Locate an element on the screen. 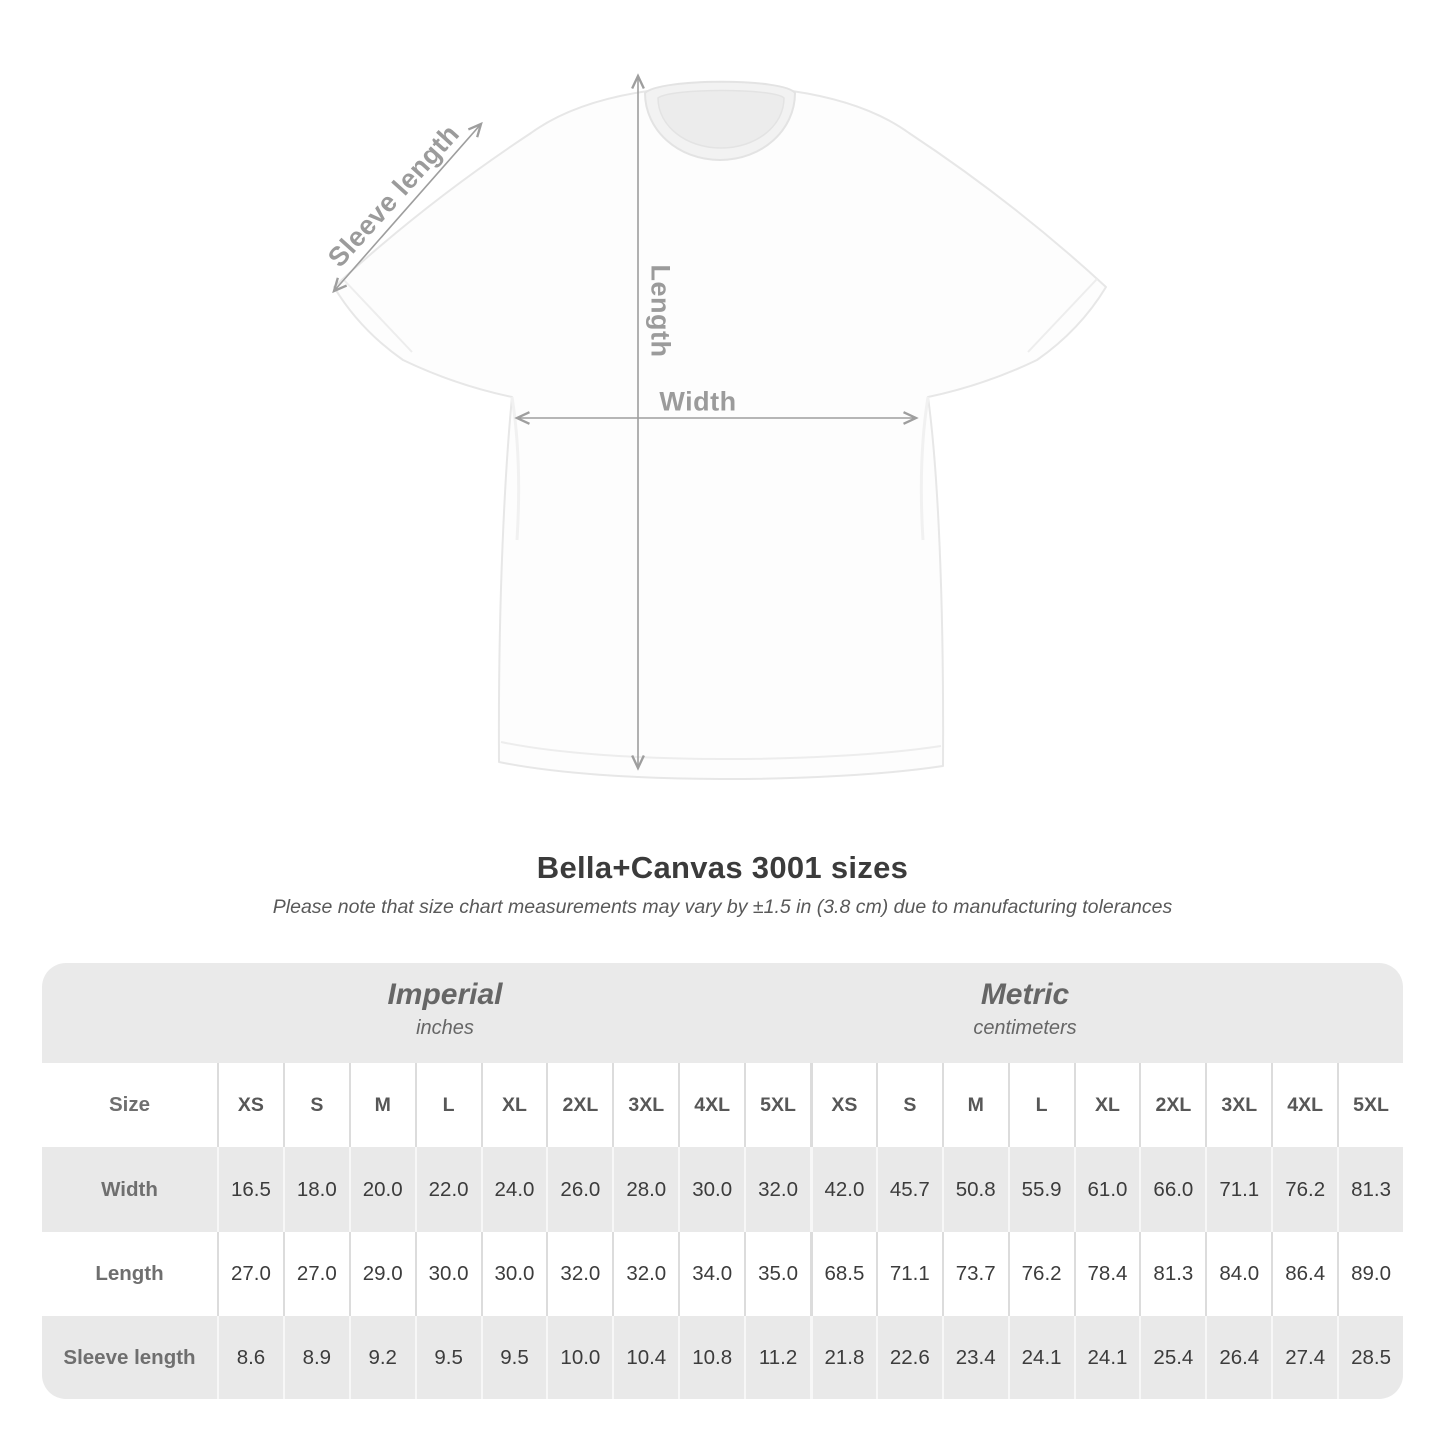  value-cell: 27.4 is located at coordinates (1304, 1357).